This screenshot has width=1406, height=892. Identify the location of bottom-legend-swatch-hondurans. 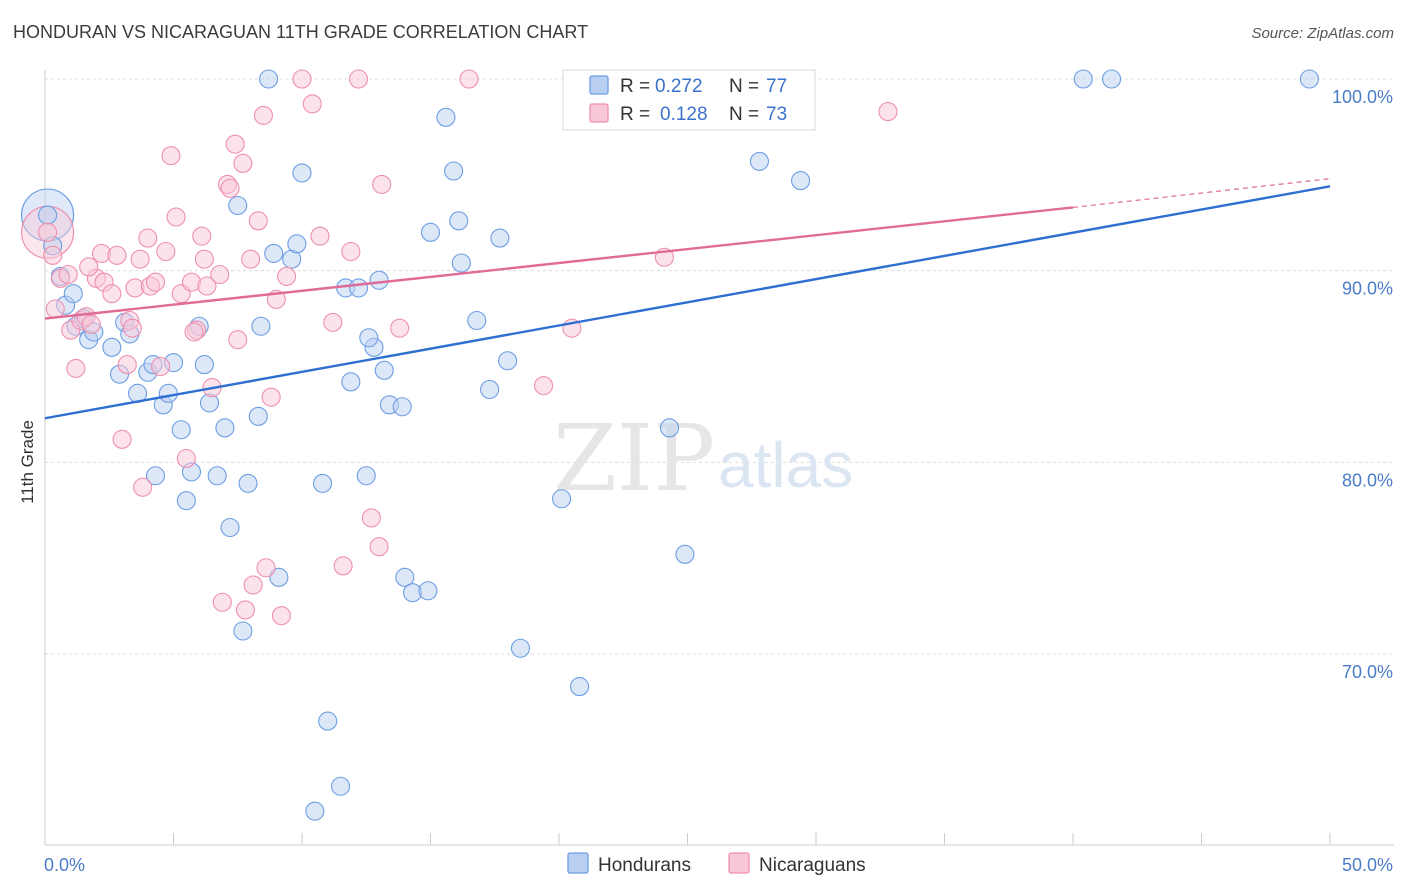
(578, 863).